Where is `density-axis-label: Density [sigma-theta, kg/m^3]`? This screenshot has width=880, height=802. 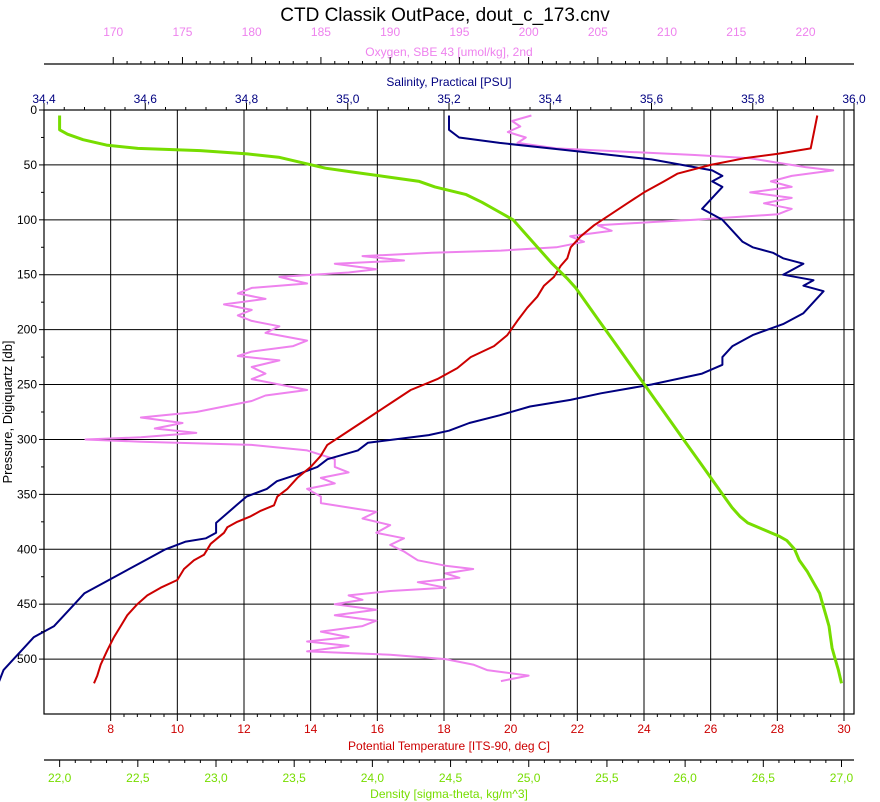
density-axis-label: Density [sigma-theta, kg/m^3] is located at coordinates (449, 794).